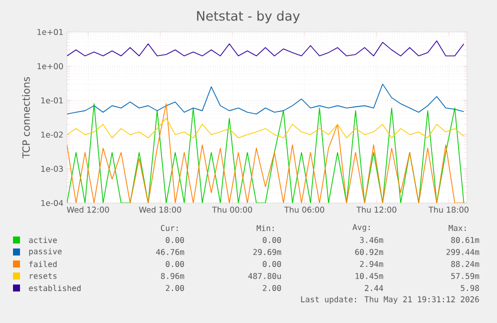 The width and height of the screenshot is (497, 323). Describe the element at coordinates (26, 117) in the screenshot. I see `y-axis-title: TCP connections` at that location.